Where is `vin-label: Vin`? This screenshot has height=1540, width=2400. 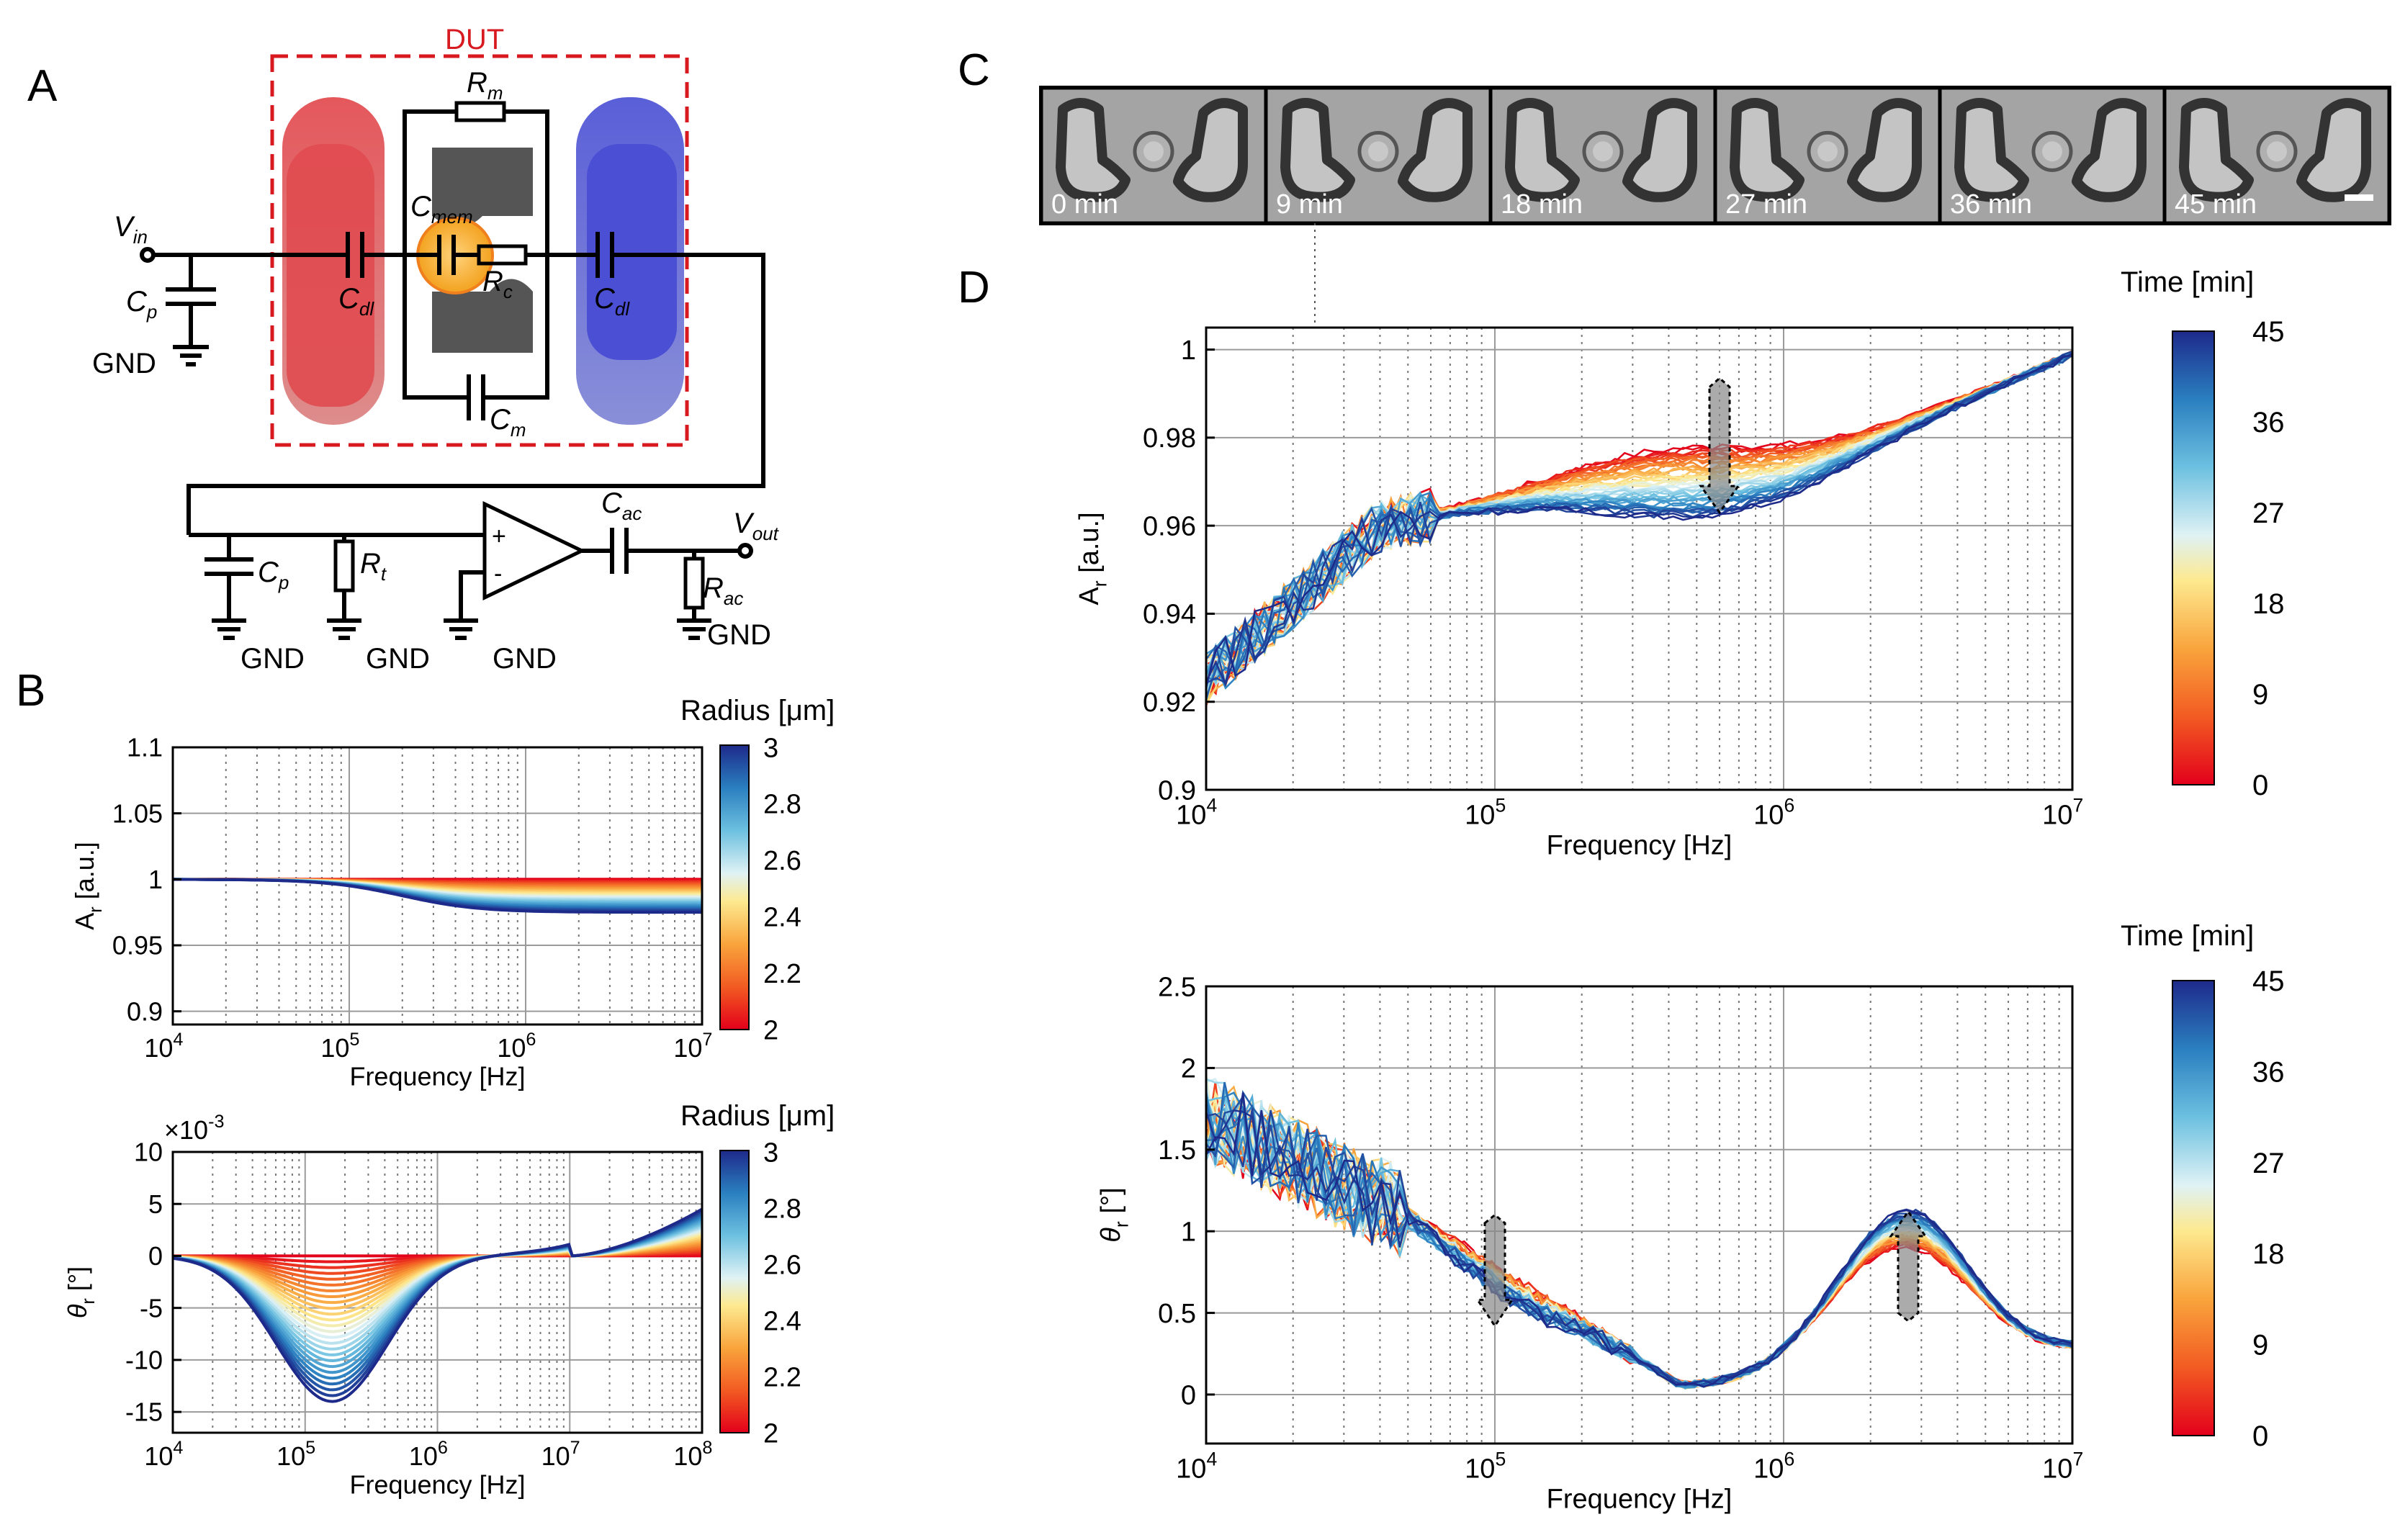
vin-label: Vin is located at coordinates (131, 230).